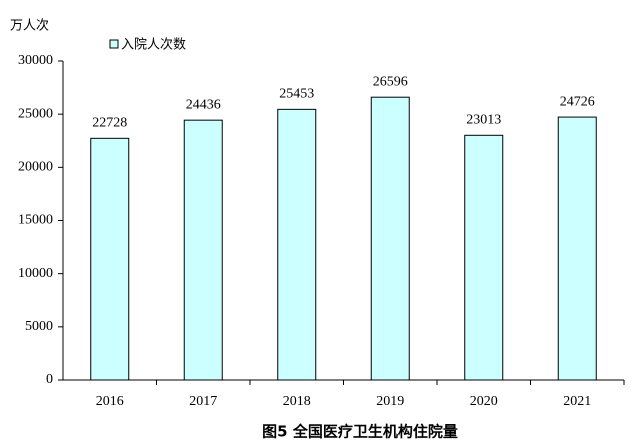 Image resolution: width=640 pixels, height=448 pixels. Describe the element at coordinates (390, 81) in the screenshot. I see `data-label: 26596` at that location.